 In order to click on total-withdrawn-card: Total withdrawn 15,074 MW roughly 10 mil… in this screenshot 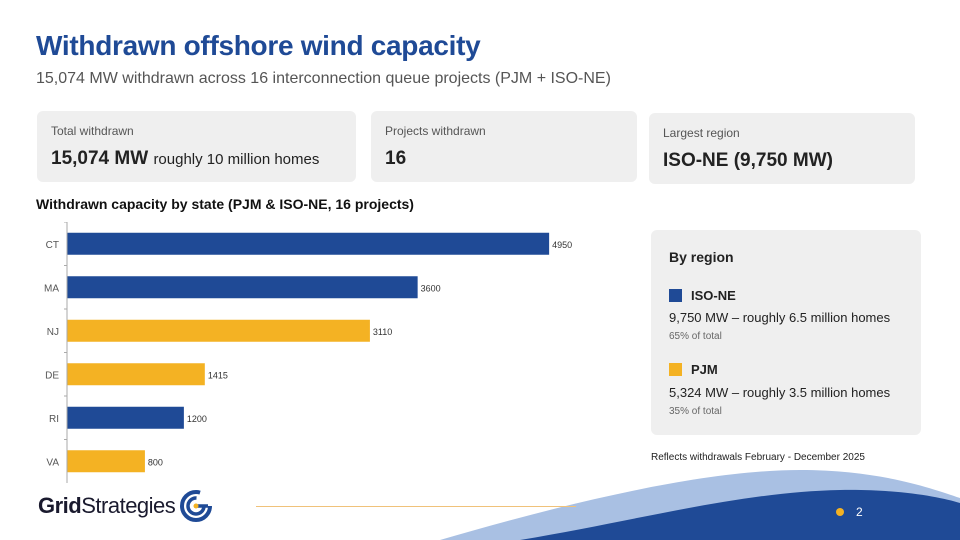, I will do `click(196, 146)`.